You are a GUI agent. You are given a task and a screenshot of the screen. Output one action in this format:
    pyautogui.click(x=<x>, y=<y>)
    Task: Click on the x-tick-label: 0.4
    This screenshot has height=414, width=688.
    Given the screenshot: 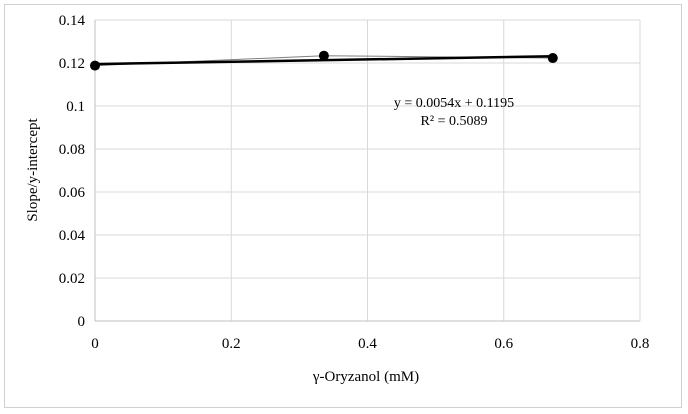 What is the action you would take?
    pyautogui.click(x=367, y=344)
    